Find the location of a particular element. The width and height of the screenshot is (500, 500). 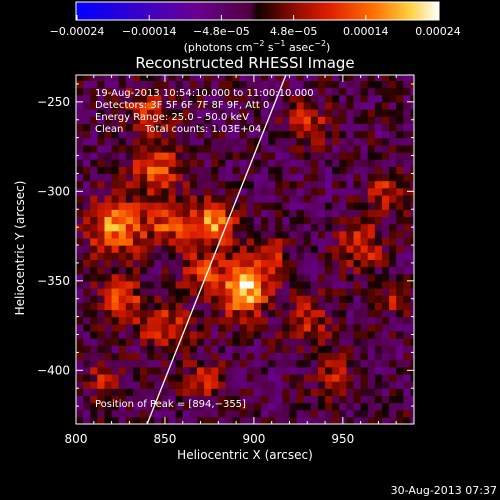

x-tick-label: 800 is located at coordinates (76, 439).